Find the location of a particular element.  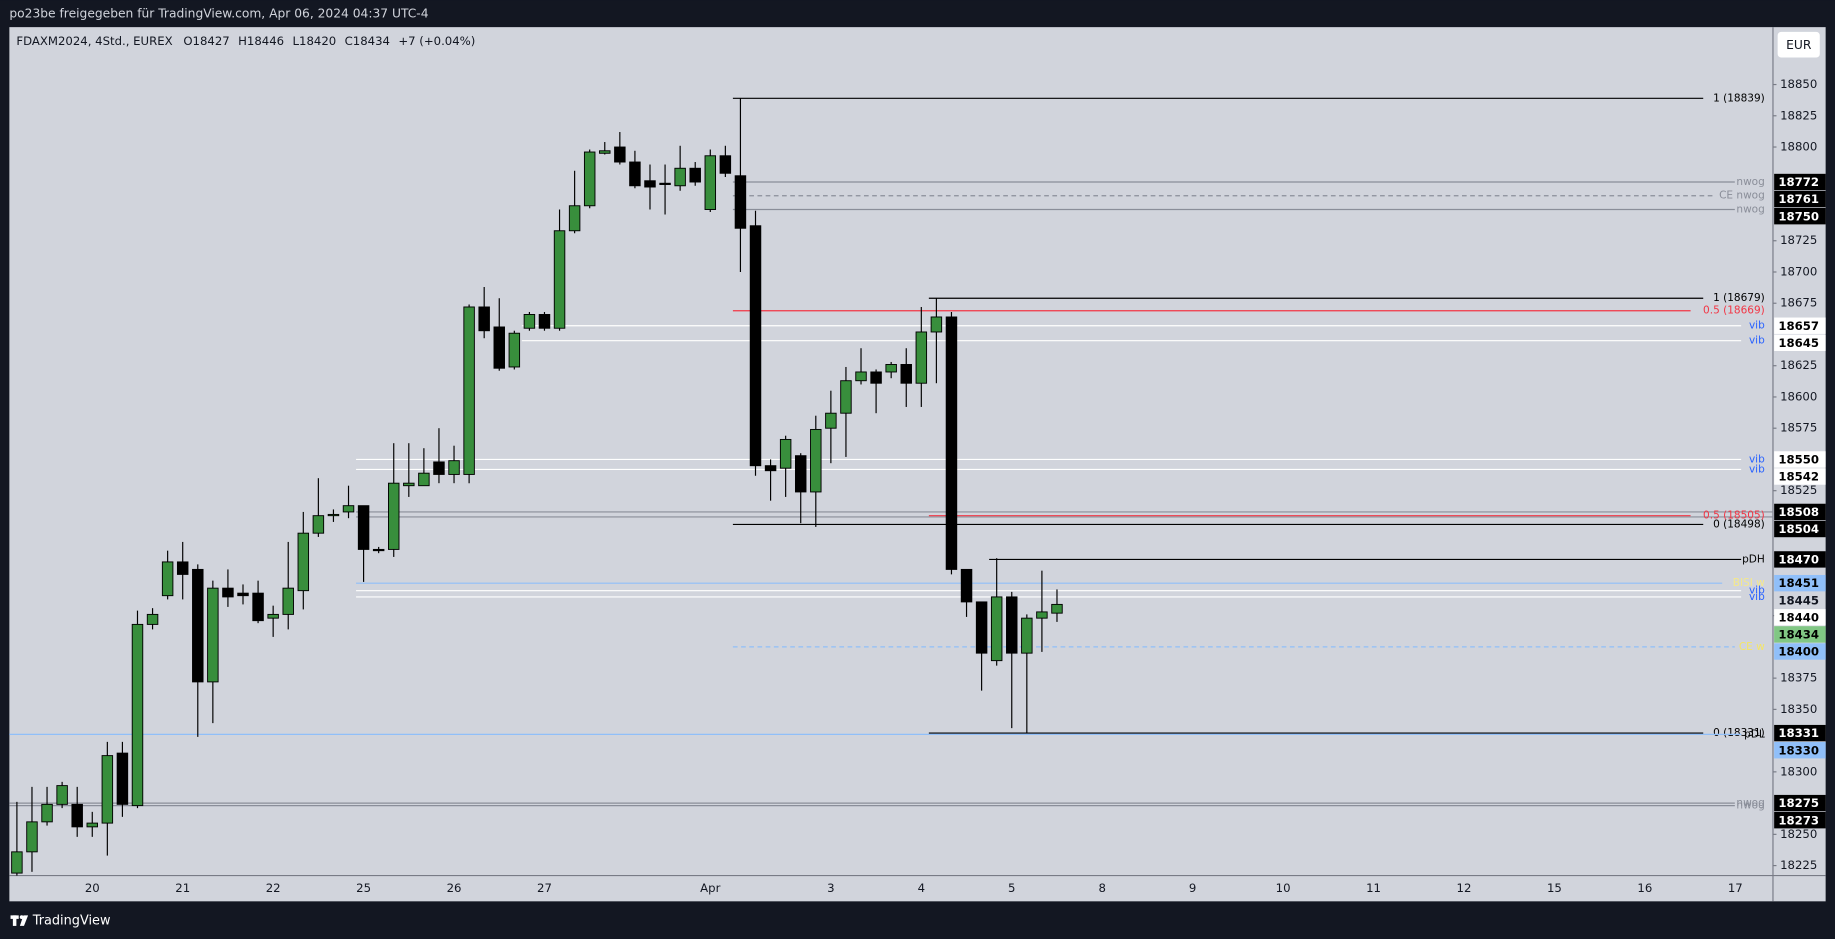

legend-open: O18427 is located at coordinates (206, 41).